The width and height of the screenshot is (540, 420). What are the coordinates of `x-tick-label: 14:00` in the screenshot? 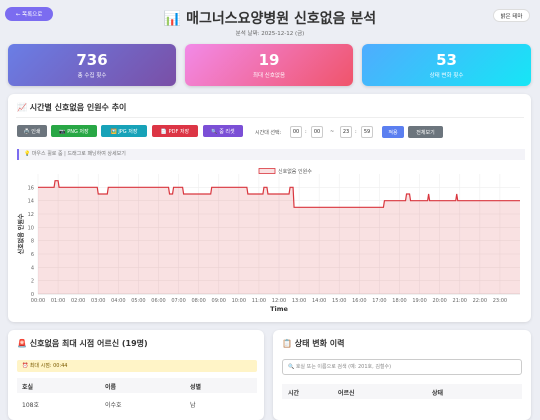 It's located at (319, 301).